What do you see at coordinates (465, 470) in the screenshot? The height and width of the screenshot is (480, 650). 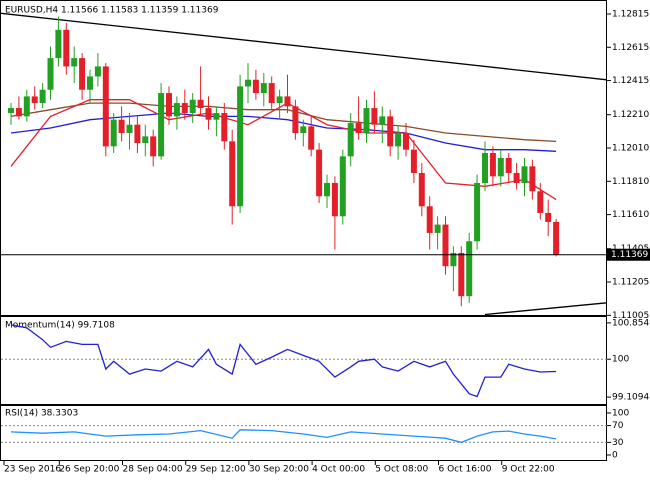 I see `x-tick-label: 6 Oct 16:00` at bounding box center [465, 470].